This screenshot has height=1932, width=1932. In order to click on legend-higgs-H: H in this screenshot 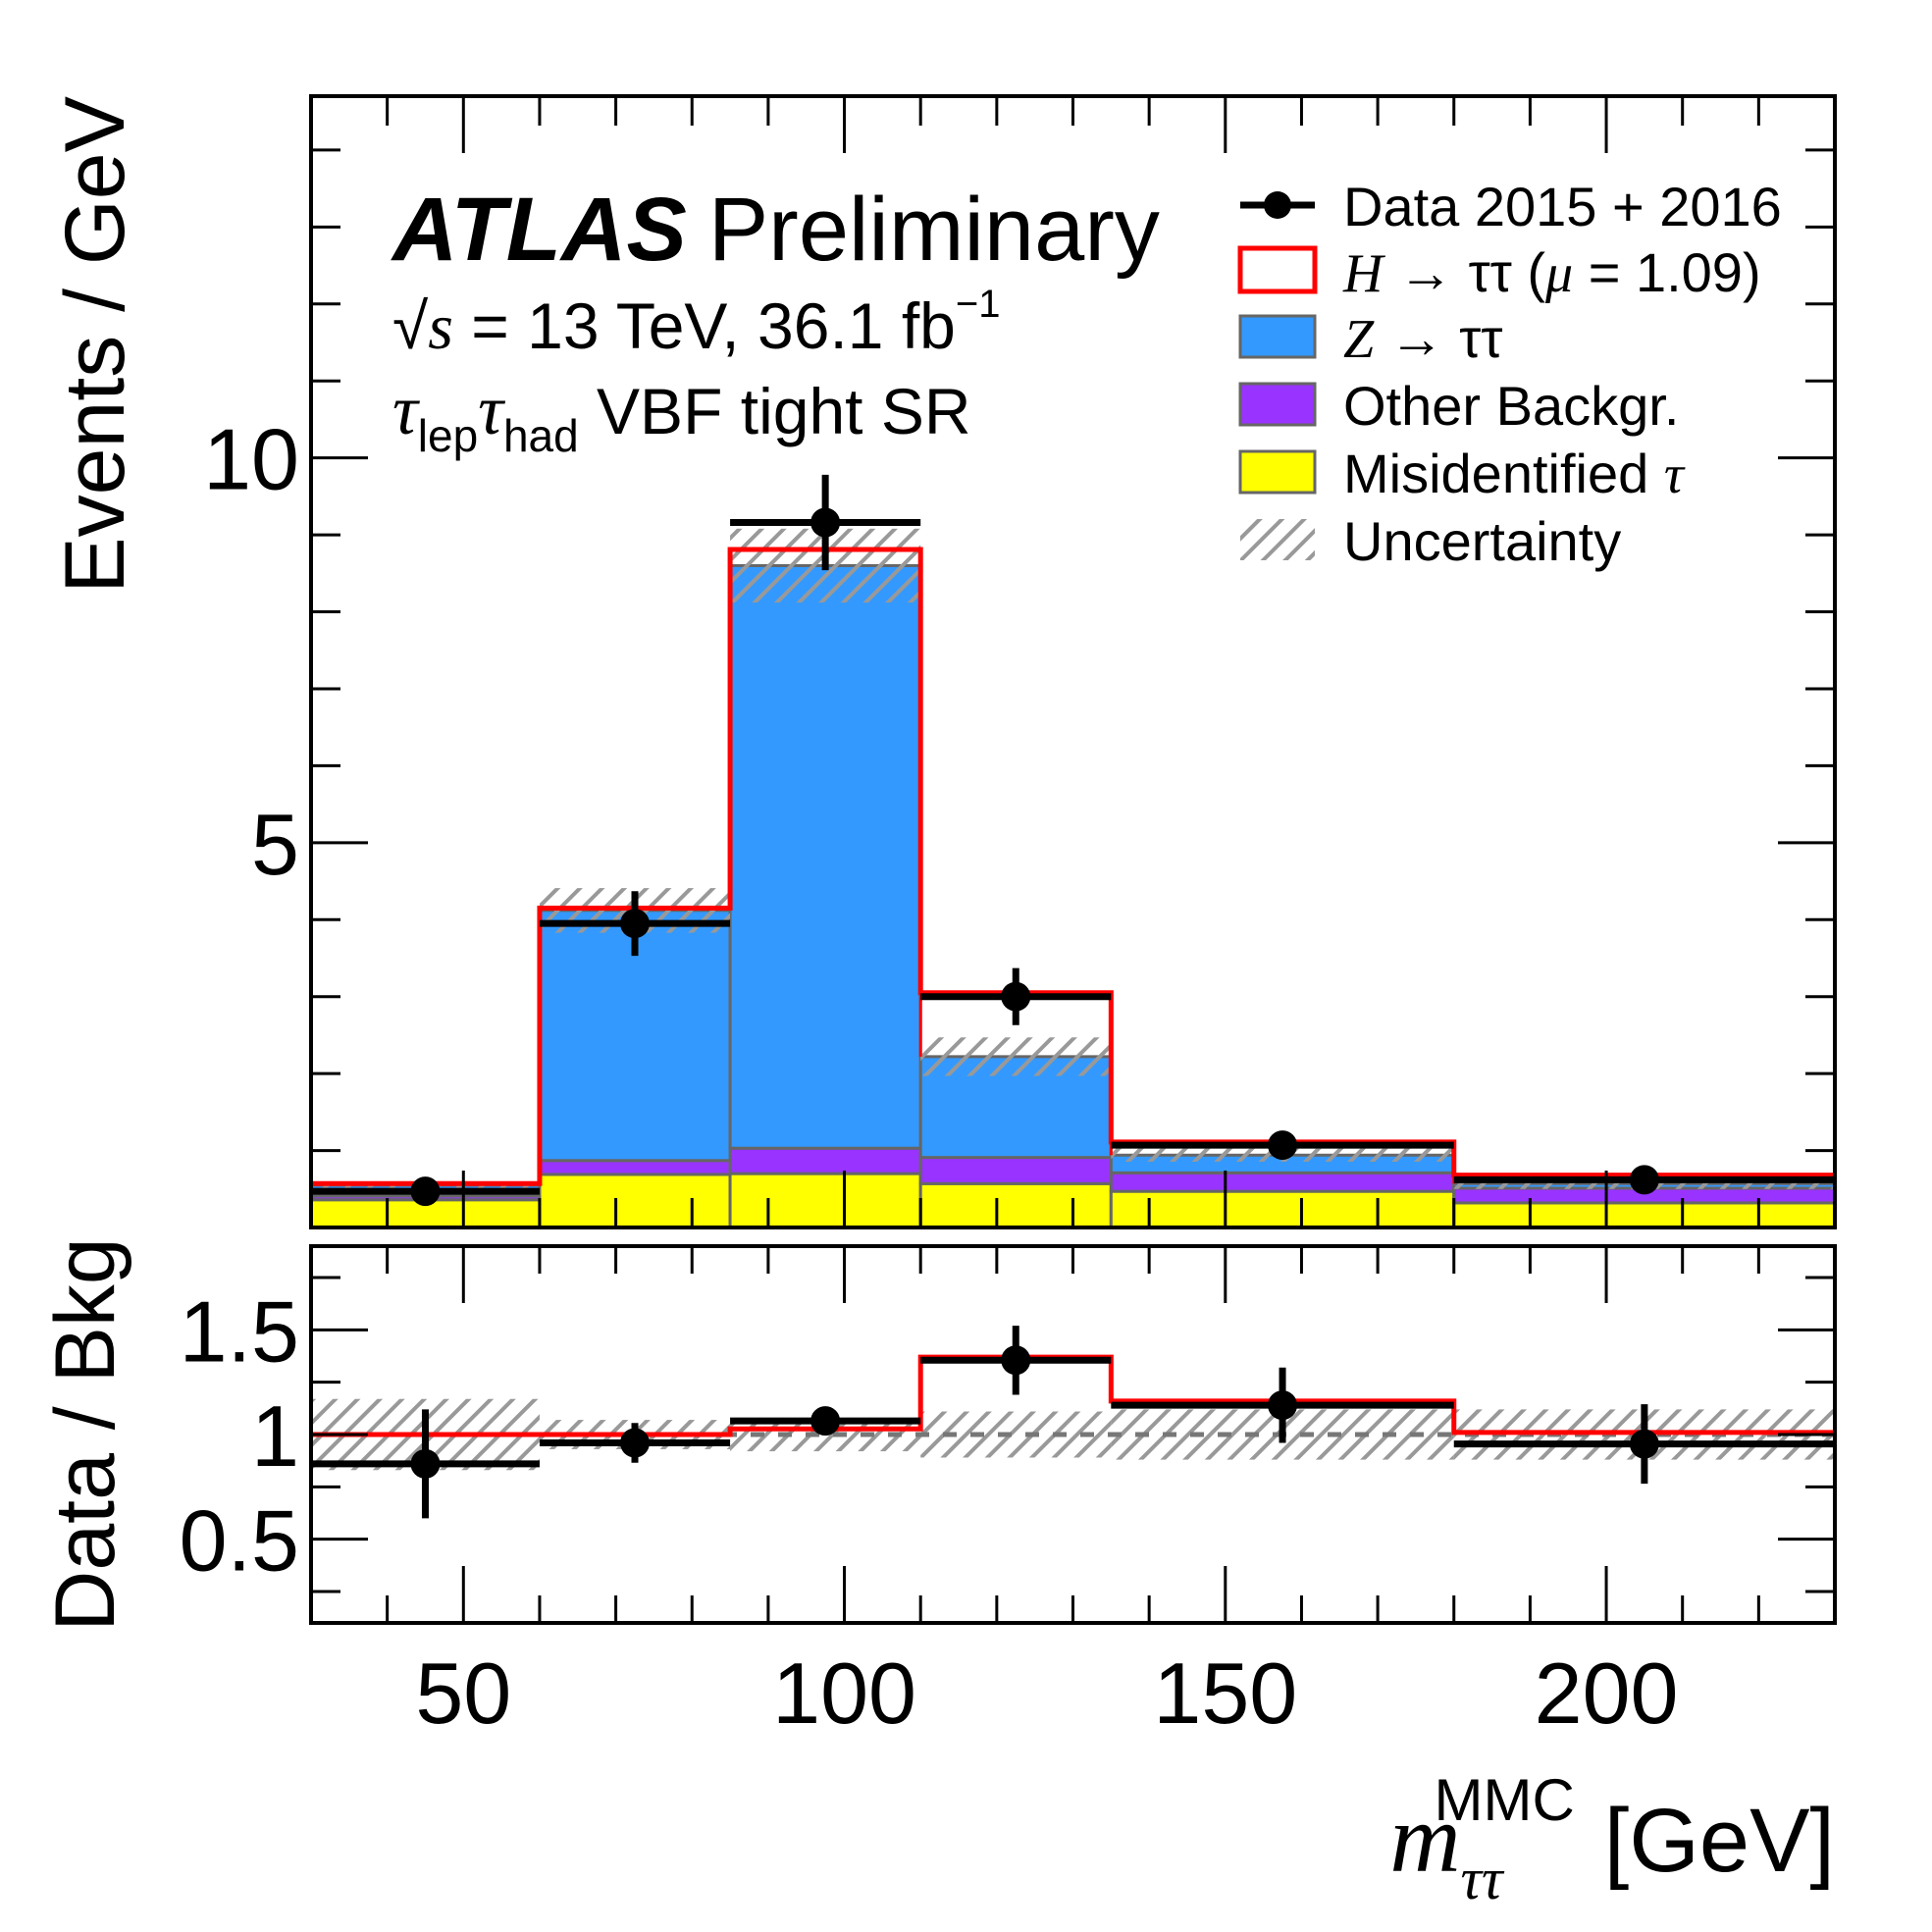, I will do `click(1364, 274)`.